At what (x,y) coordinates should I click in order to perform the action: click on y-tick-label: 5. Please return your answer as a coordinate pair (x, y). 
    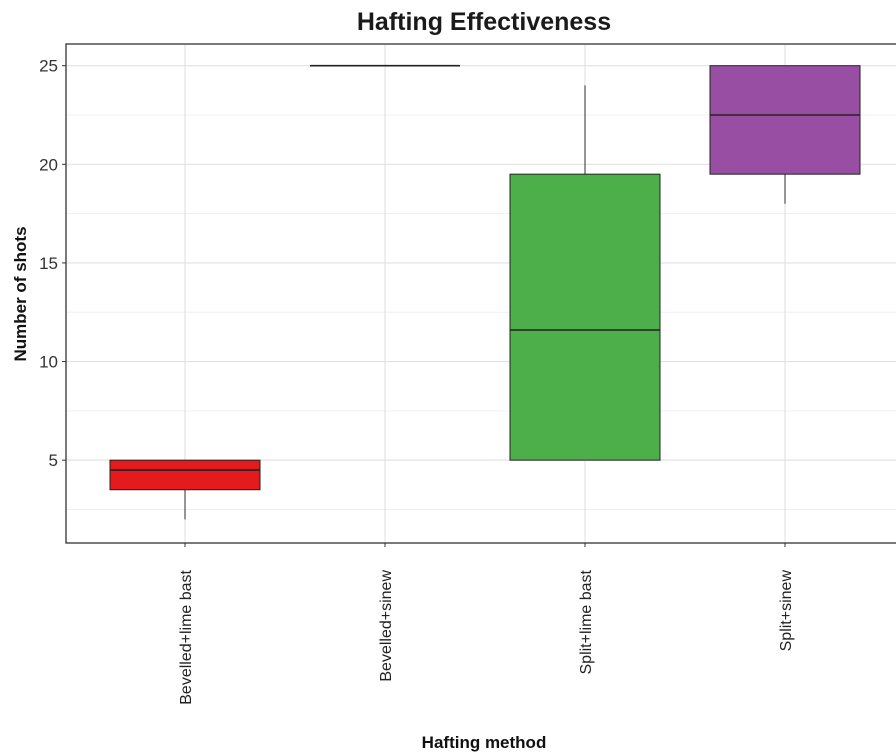
    Looking at the image, I should click on (53, 460).